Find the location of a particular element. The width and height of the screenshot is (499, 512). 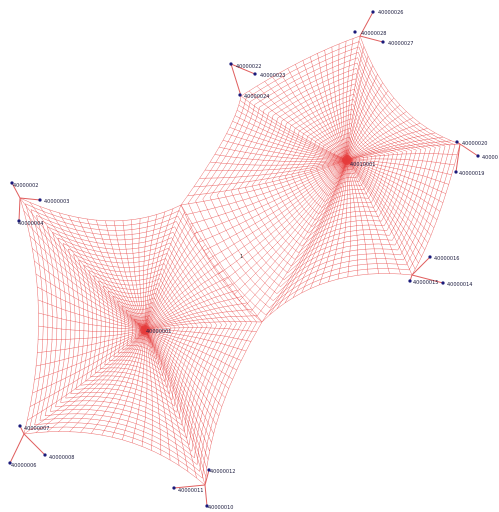

node-label: 40000019 is located at coordinates (471, 174).